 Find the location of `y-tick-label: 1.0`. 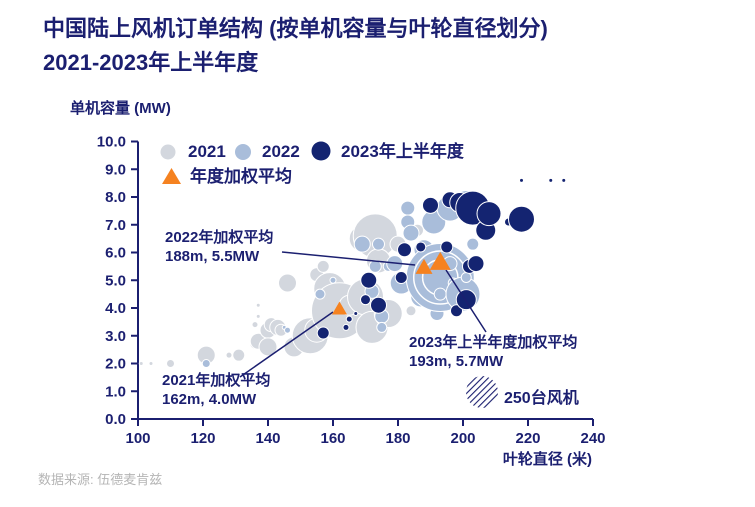

y-tick-label: 1.0 is located at coordinates (115, 391).